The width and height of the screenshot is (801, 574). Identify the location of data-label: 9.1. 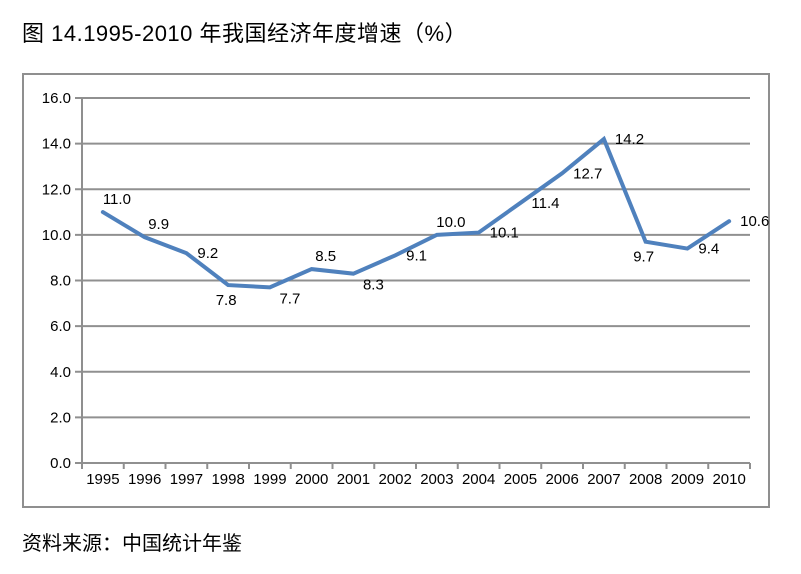
(416, 255).